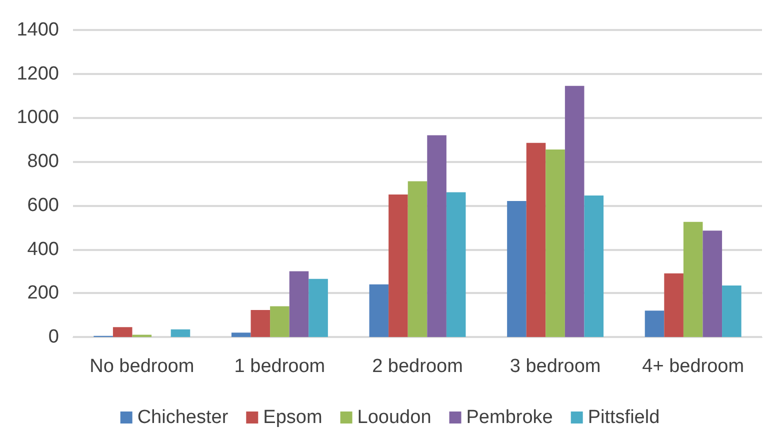 Image resolution: width=780 pixels, height=440 pixels. What do you see at coordinates (693, 366) in the screenshot?
I see `x-tick-label: 4+ bedroom` at bounding box center [693, 366].